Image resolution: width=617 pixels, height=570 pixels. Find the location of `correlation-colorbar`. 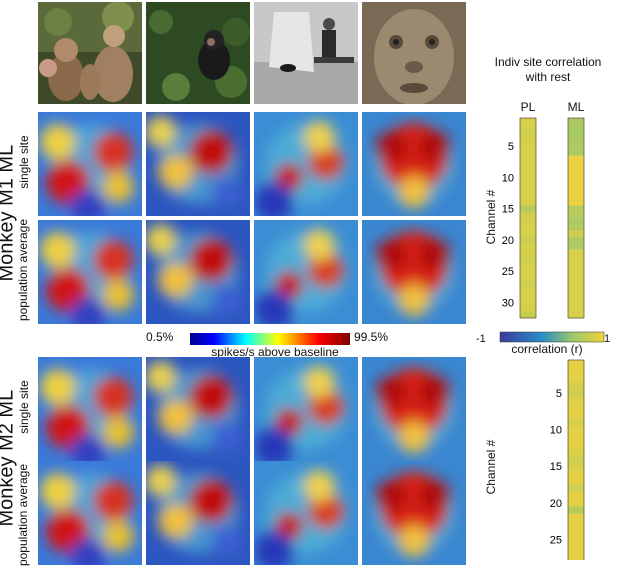

correlation-colorbar is located at coordinates (552, 337).